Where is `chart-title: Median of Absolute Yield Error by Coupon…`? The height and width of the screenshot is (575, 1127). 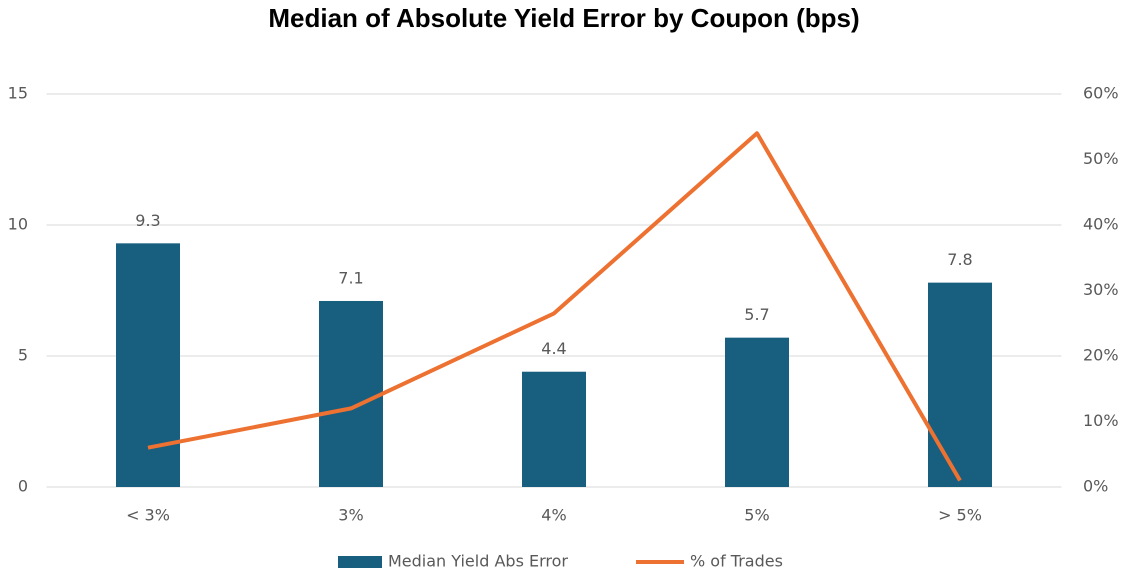
chart-title: Median of Absolute Yield Error by Coupon… is located at coordinates (563, 18).